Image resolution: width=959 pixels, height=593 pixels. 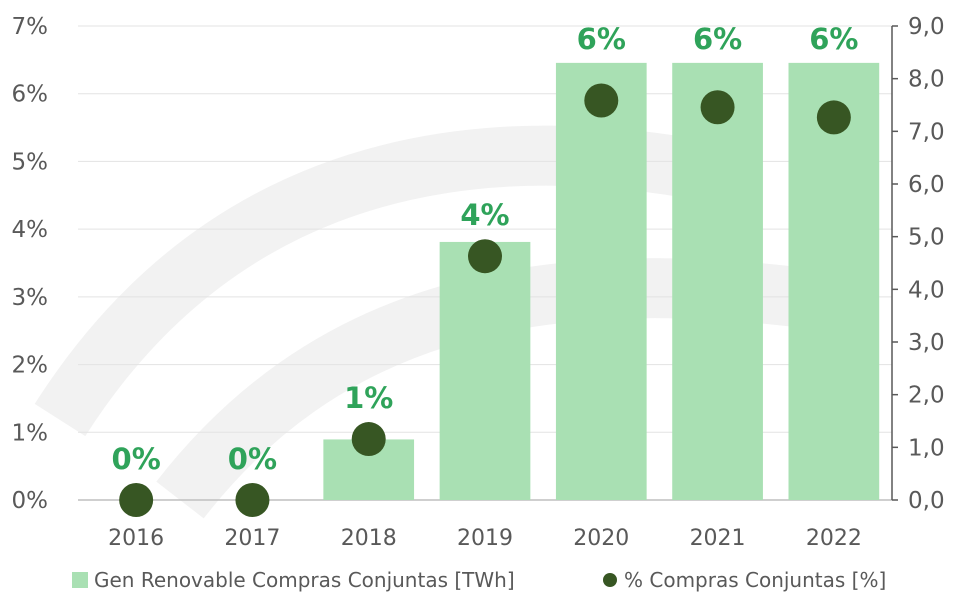 What do you see at coordinates (926, 290) in the screenshot?
I see `y-right-tick-label: 4,0` at bounding box center [926, 290].